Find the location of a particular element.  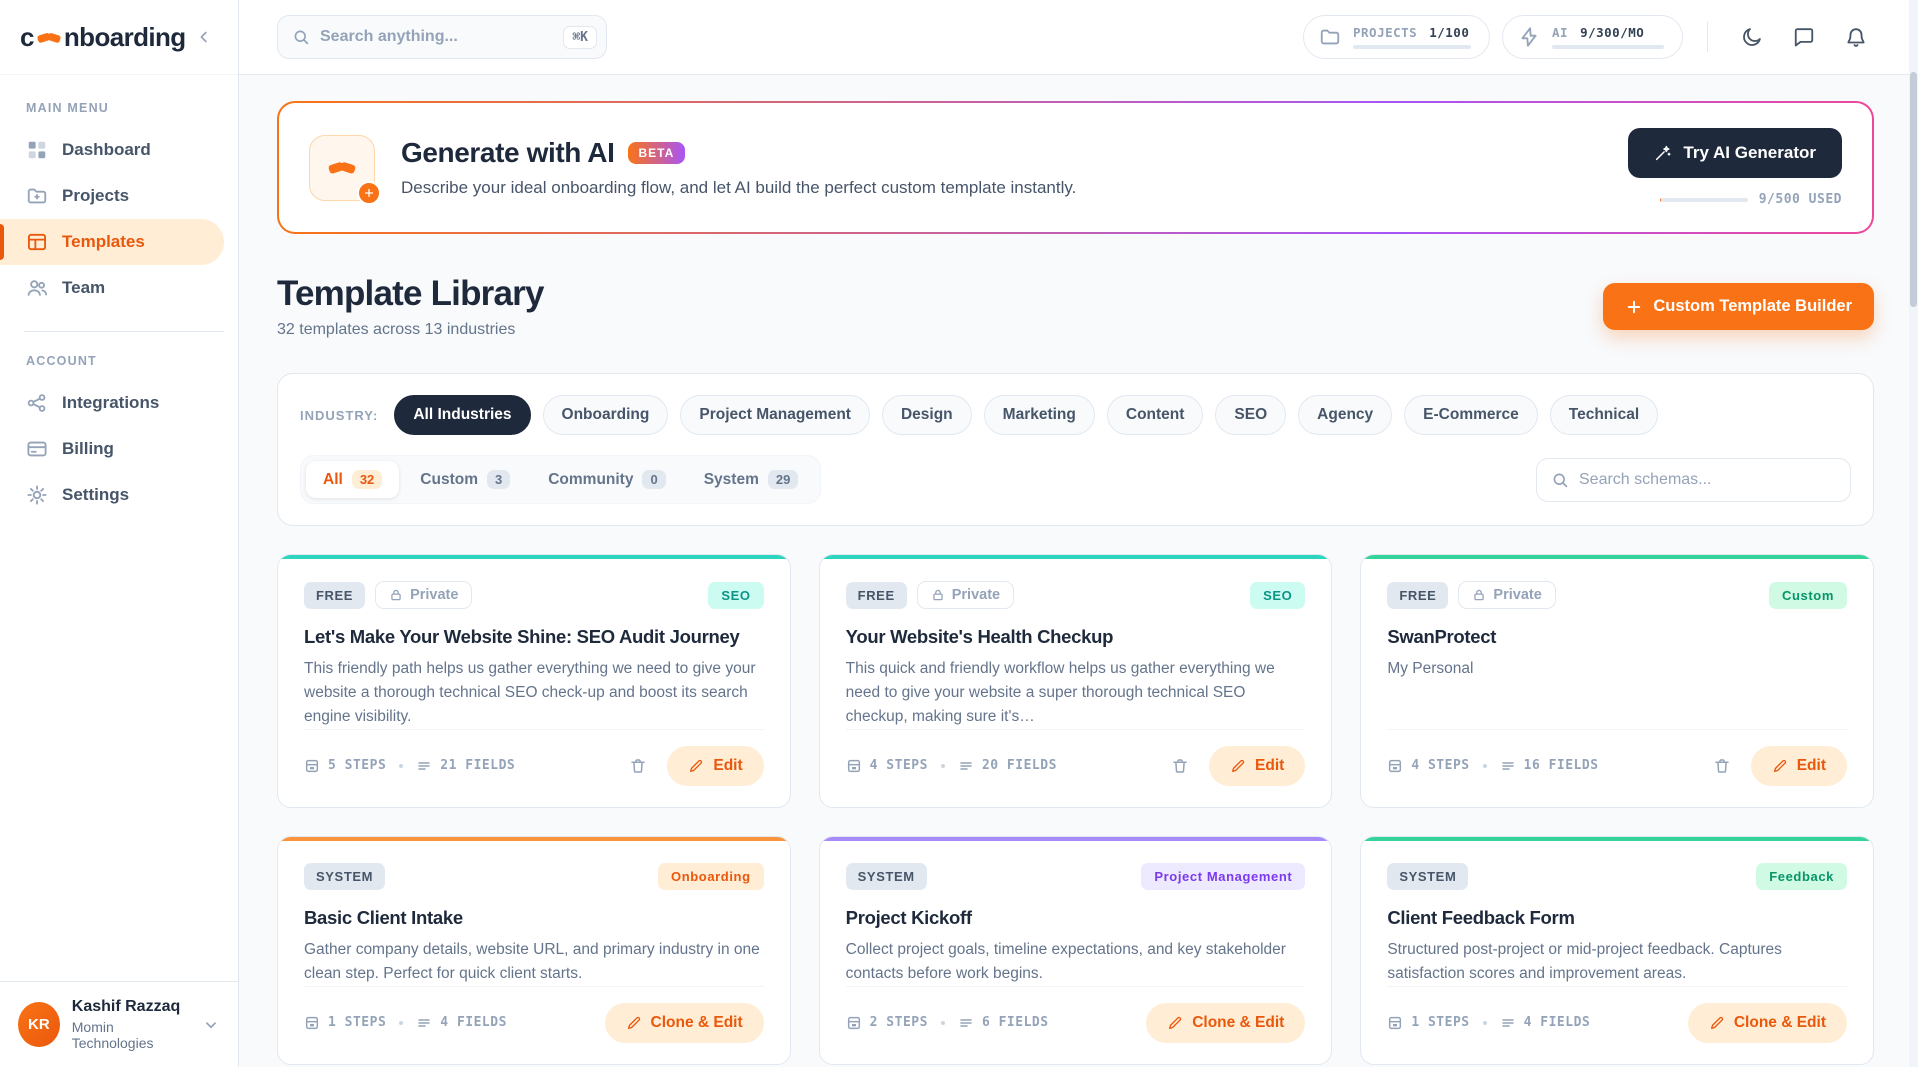

sidebar-item-projects: Projects is located at coordinates (112, 196).